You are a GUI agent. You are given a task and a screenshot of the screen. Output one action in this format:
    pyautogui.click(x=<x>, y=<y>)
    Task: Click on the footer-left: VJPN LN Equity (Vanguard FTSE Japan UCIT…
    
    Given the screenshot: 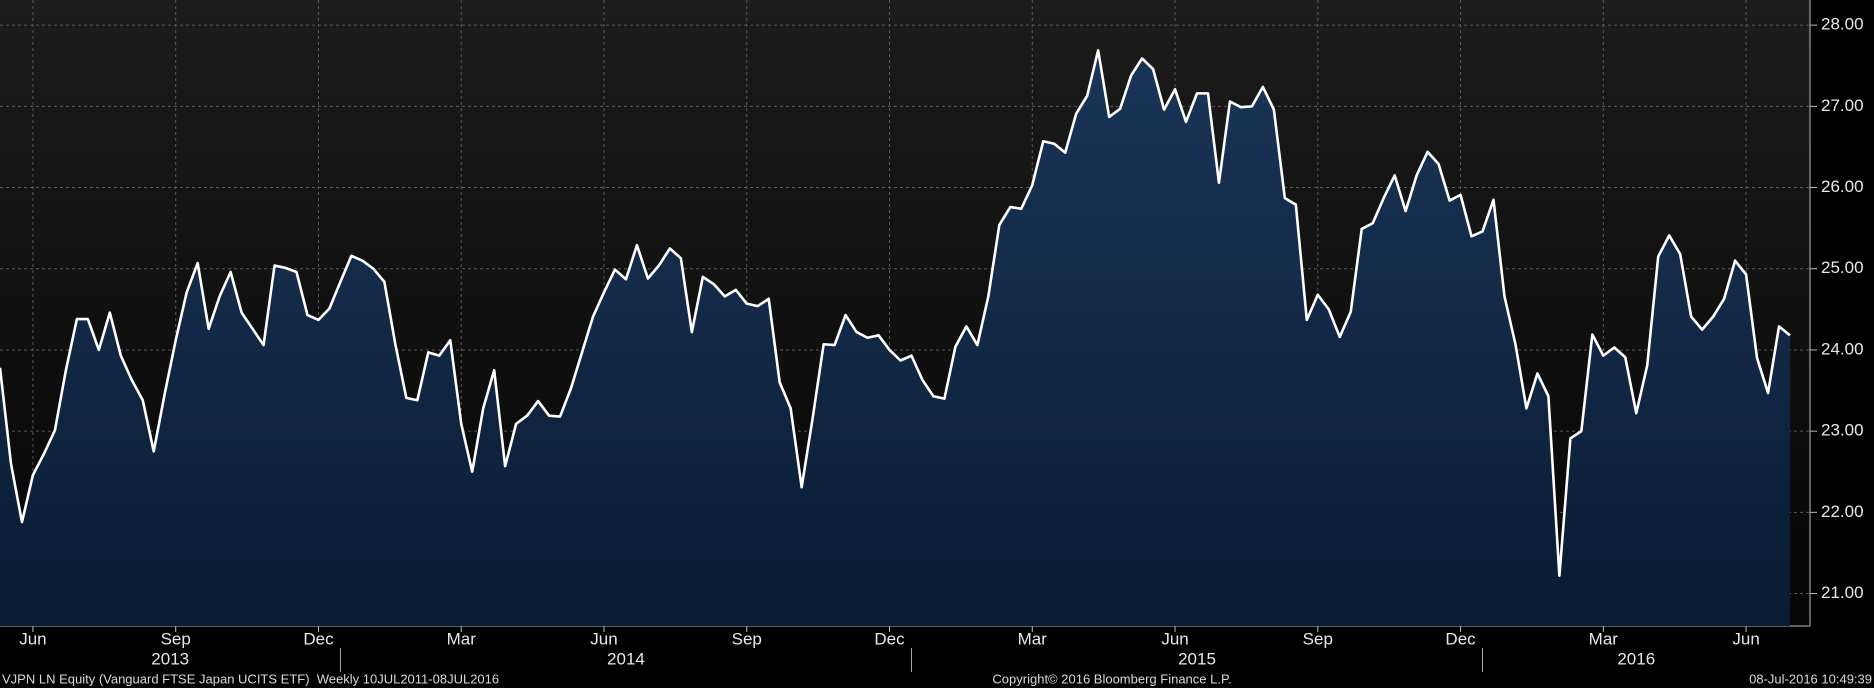 What is the action you would take?
    pyautogui.click(x=250, y=678)
    